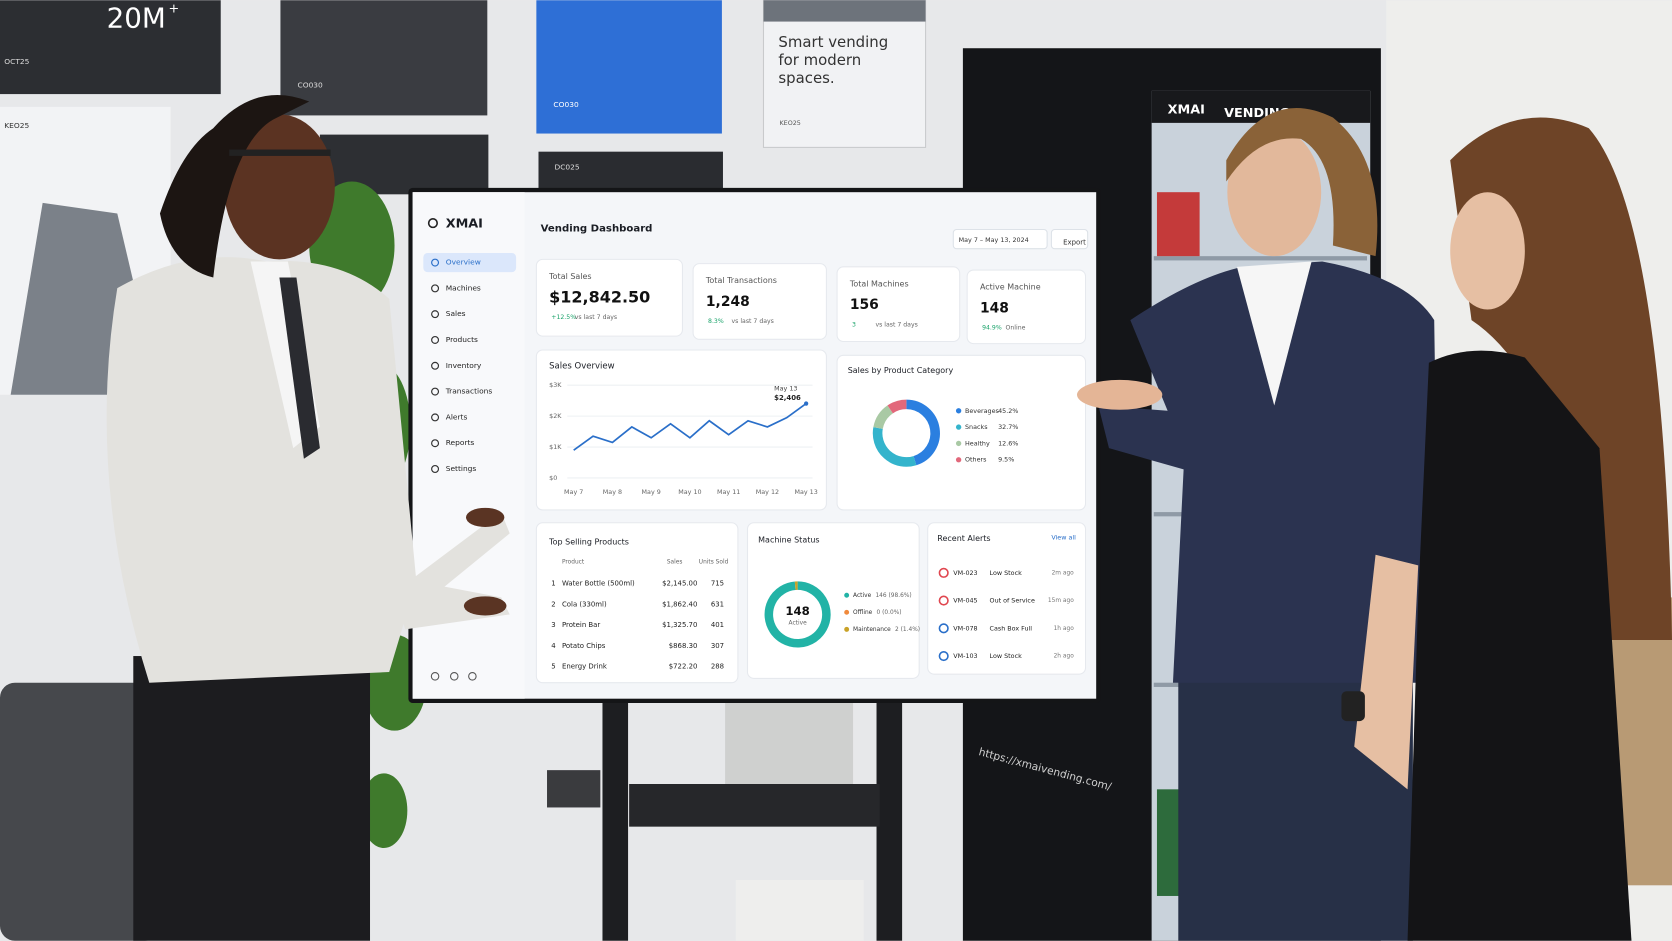 Image resolution: width=1672 pixels, height=941 pixels. I want to click on watch, so click(1353, 706).